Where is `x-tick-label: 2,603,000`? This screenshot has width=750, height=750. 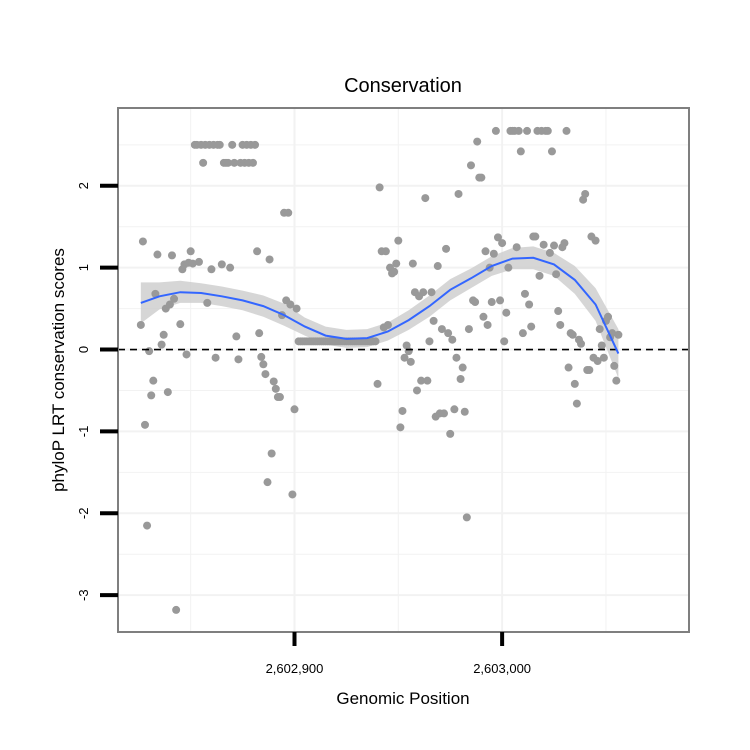
x-tick-label: 2,603,000 is located at coordinates (502, 668).